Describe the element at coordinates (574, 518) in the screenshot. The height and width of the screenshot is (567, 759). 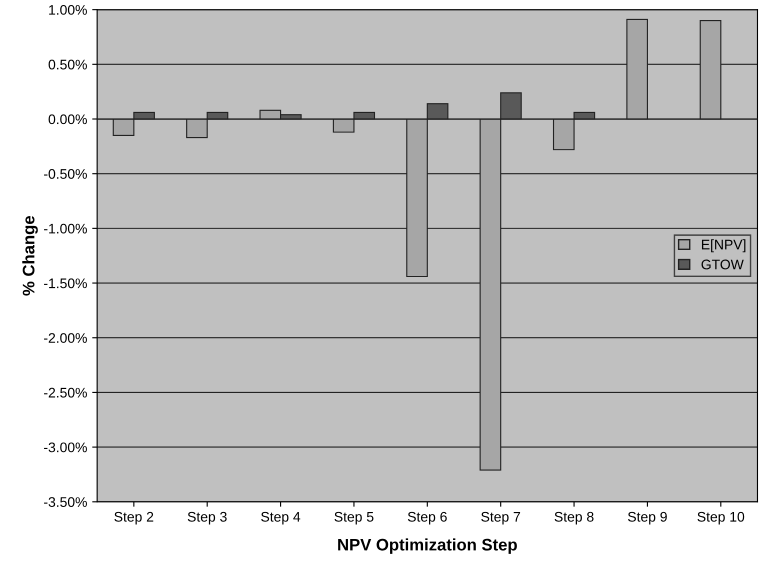
I see `x-tick-label: Step 8` at that location.